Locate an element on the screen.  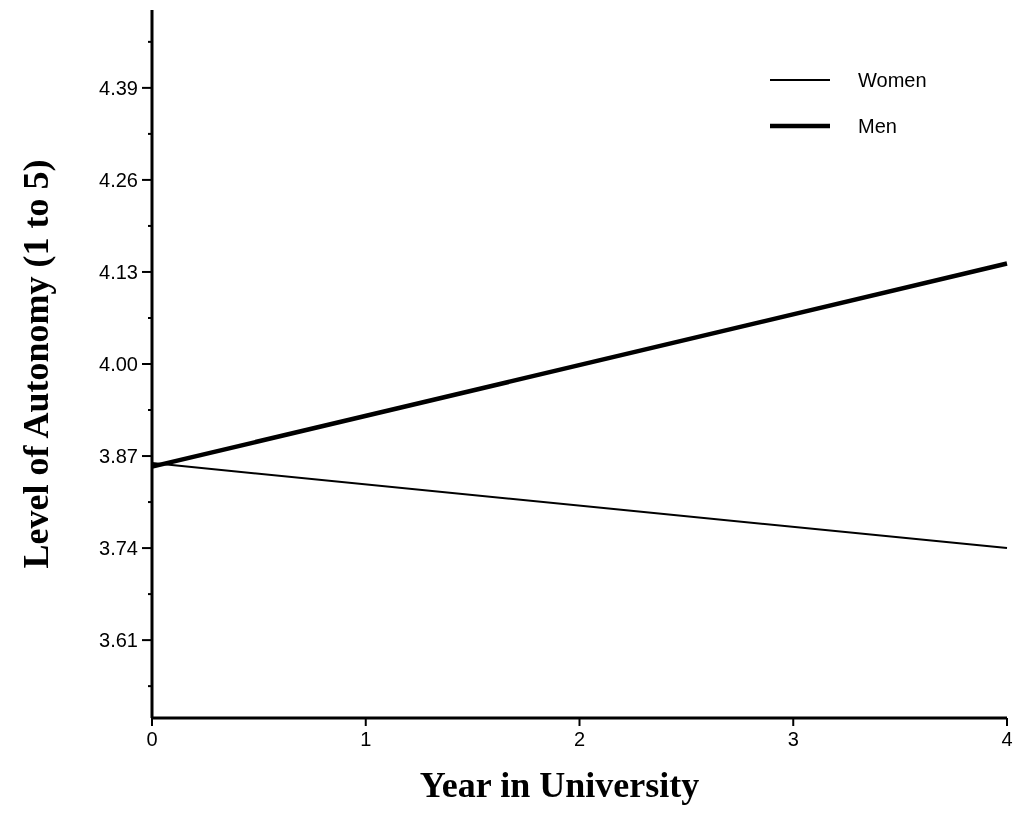
legend-label: Women is located at coordinates (892, 80).